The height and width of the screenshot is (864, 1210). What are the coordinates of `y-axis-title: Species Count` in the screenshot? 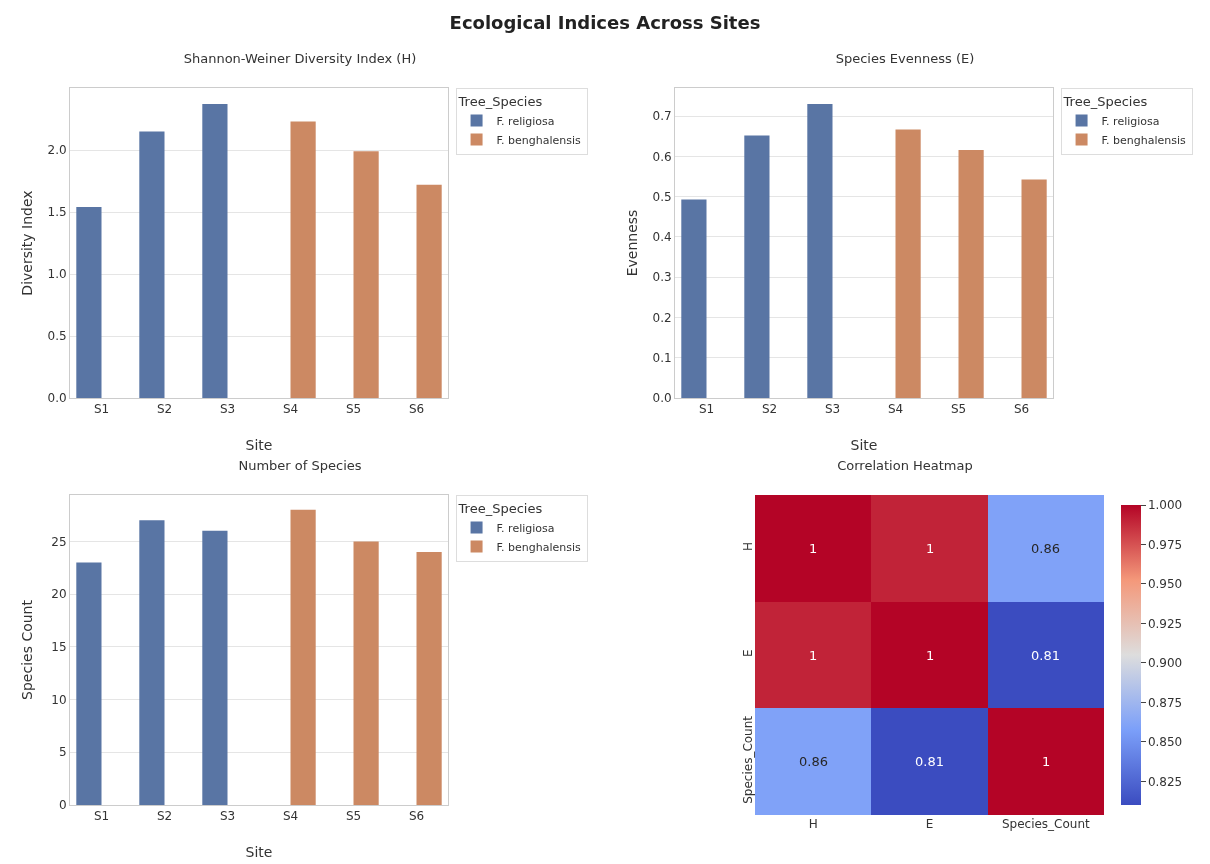 It's located at (27, 649).